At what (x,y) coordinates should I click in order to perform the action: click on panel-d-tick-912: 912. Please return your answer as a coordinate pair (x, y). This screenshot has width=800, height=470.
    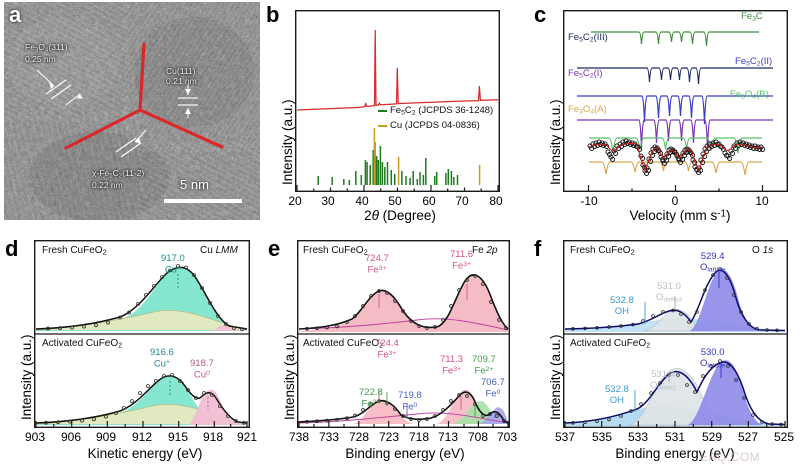
    Looking at the image, I should click on (142, 437).